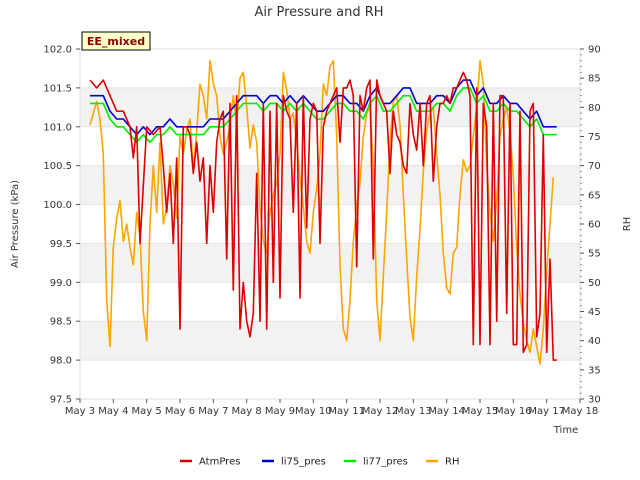 This screenshot has width=640, height=480. What do you see at coordinates (594, 79) in the screenshot?
I see `y2-tick-label: 85` at bounding box center [594, 79].